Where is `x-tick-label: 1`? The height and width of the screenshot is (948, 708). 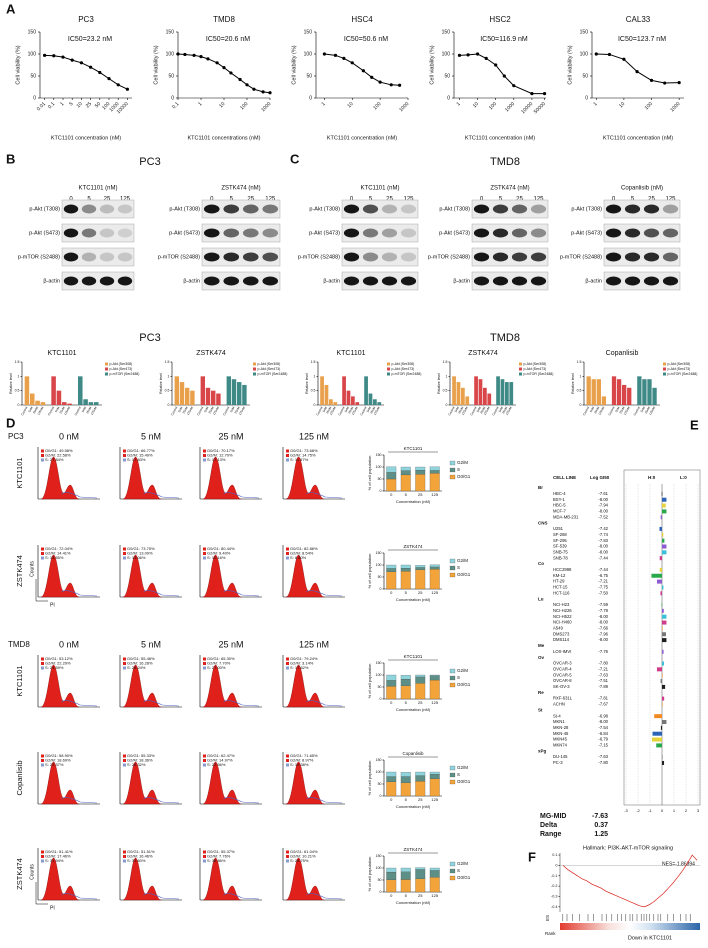 x-tick-label: 1 is located at coordinates (324, 104).